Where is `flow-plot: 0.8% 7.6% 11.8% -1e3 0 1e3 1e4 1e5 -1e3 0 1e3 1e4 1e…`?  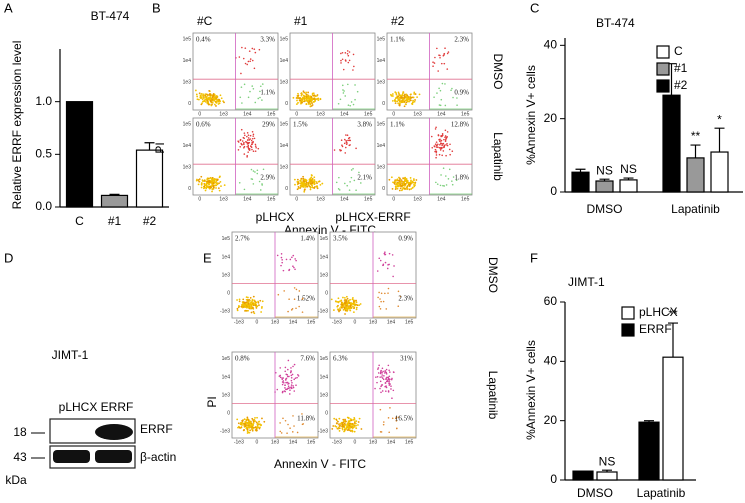
flow-plot: 0.8% 7.6% 11.8% -1e3 0 1e3 1e4 1e5 -1e3 0 1e3 1e4 1e… is located at coordinates (269, 398).